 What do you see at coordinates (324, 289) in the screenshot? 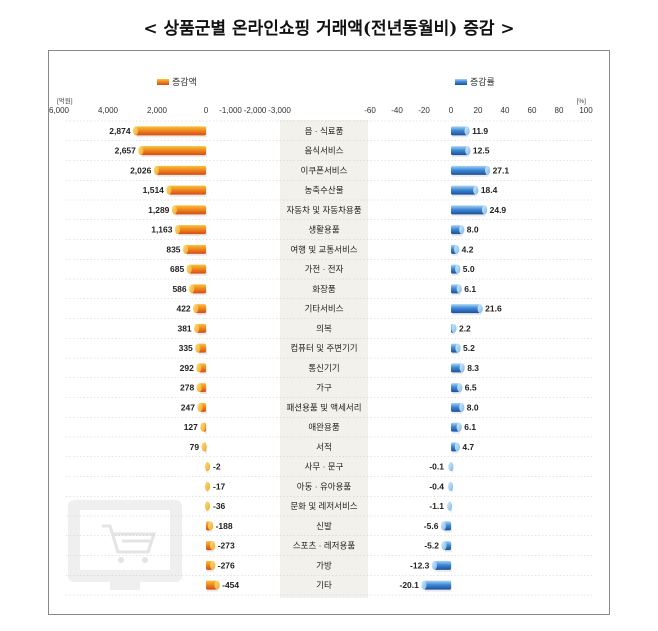
I see `category-label: 화장품` at bounding box center [324, 289].